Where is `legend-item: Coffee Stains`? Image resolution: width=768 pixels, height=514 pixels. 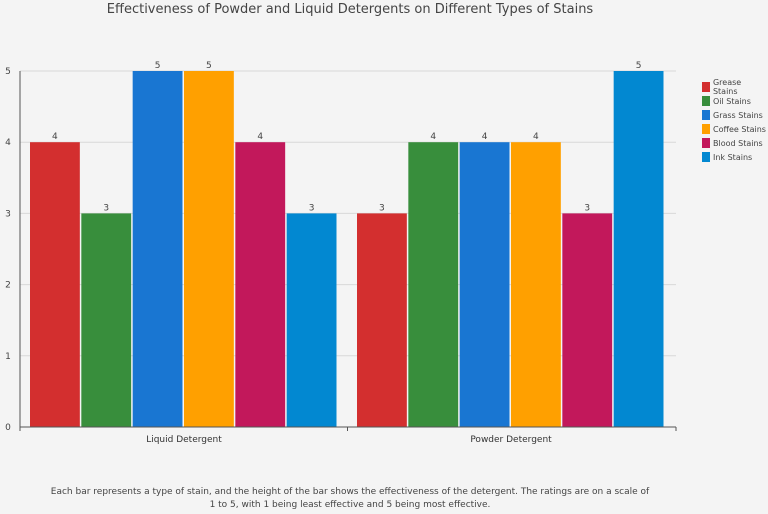 legend-item: Coffee Stains is located at coordinates (735, 129).